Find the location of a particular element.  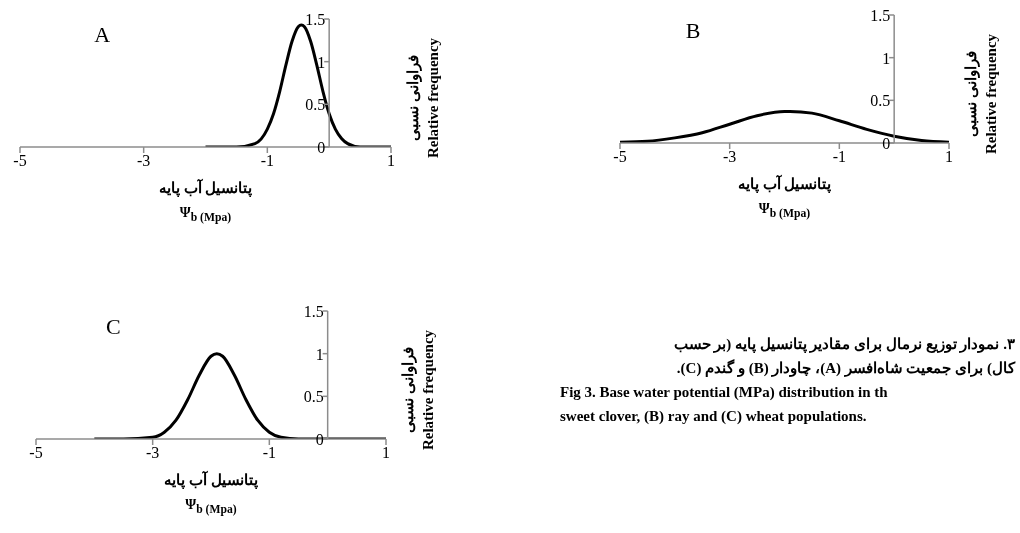

chart-title: A is located at coordinates (102, 35).